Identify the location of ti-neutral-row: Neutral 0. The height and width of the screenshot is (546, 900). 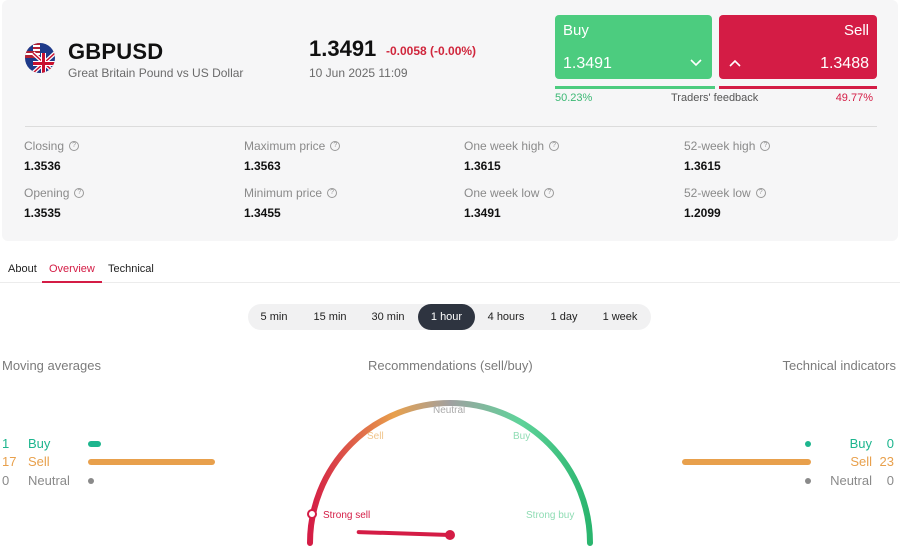
(862, 481).